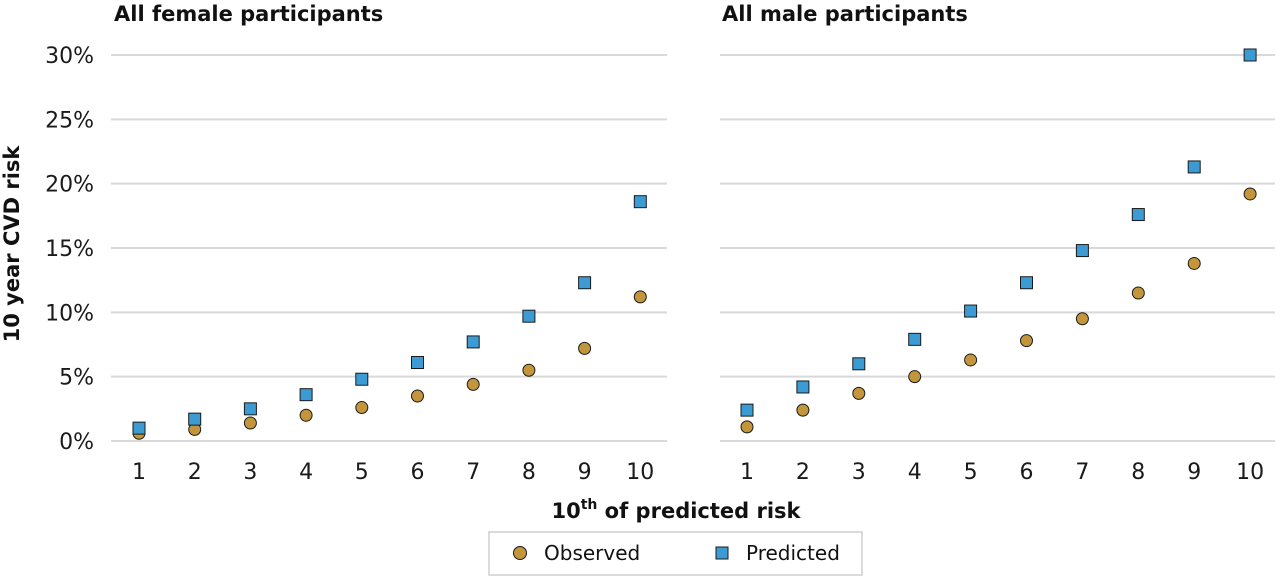  I want to click on legend-box, so click(675, 553).